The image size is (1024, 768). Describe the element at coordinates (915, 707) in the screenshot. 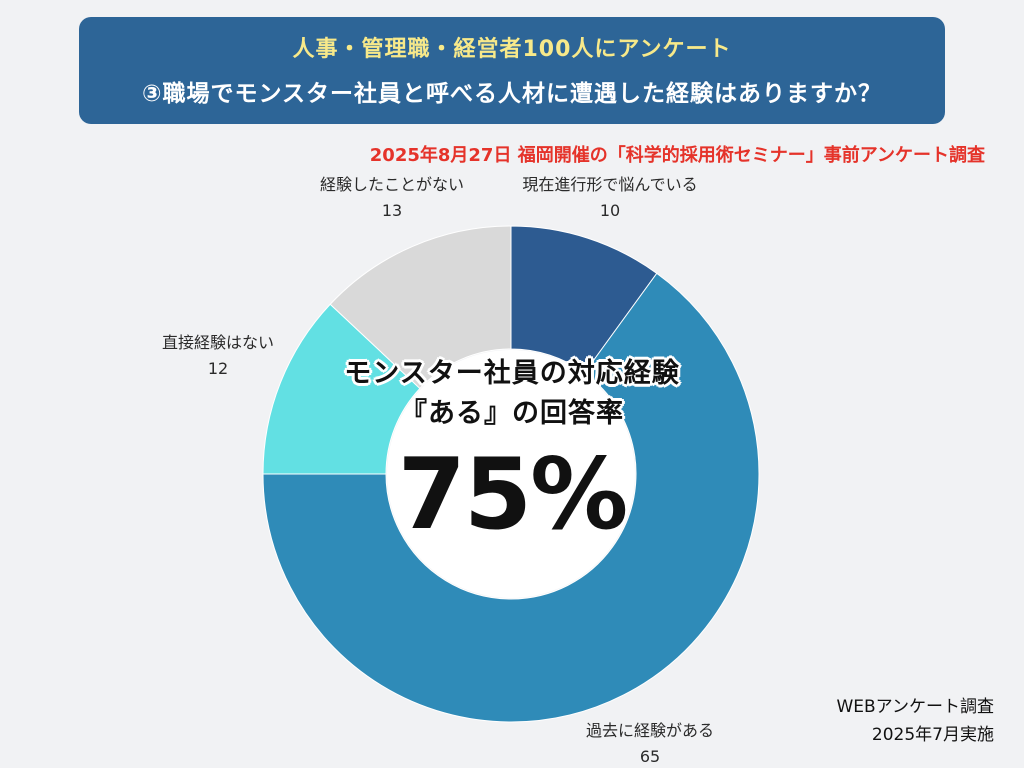

I see `survey-method: WEBアンケート調査` at that location.